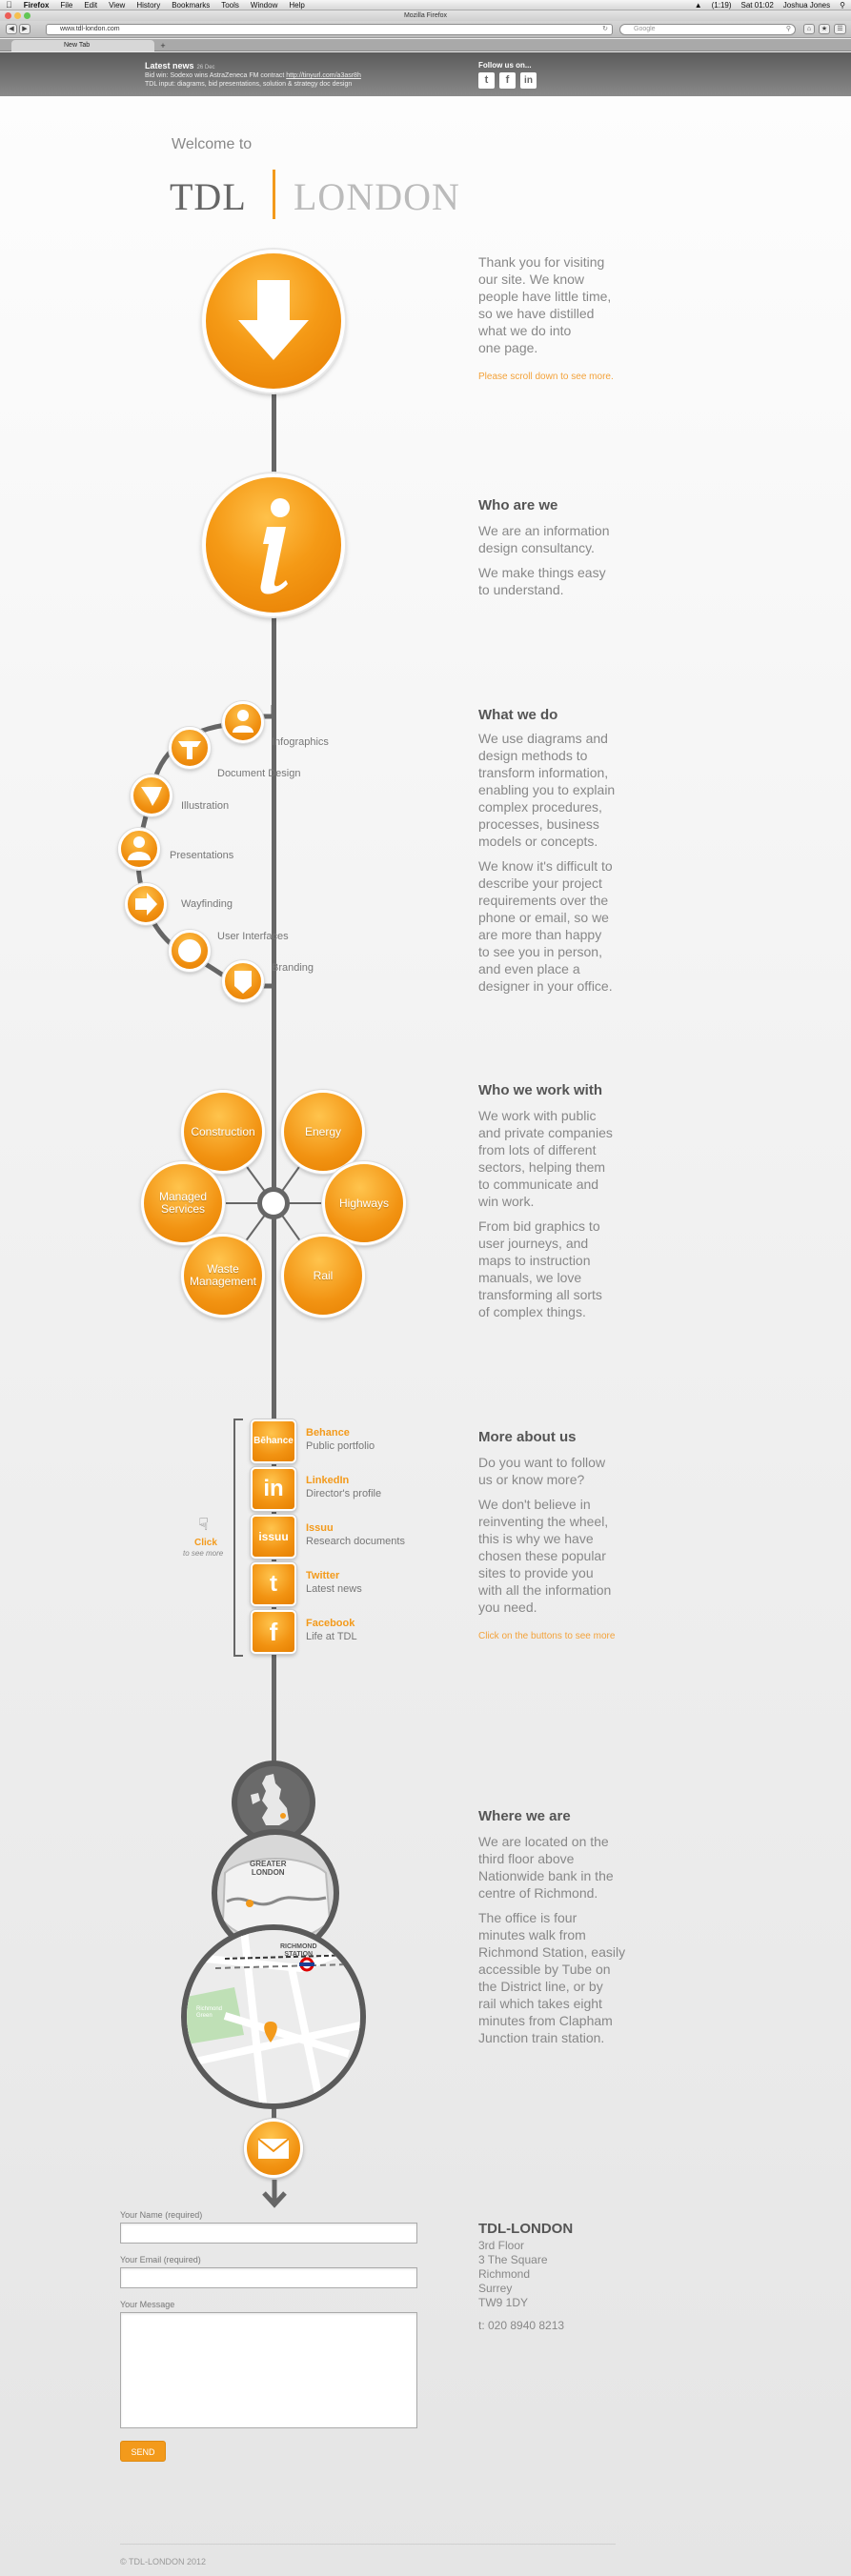 The image size is (851, 2576). What do you see at coordinates (320, 1528) in the screenshot?
I see `issuu-link: Issuu` at bounding box center [320, 1528].